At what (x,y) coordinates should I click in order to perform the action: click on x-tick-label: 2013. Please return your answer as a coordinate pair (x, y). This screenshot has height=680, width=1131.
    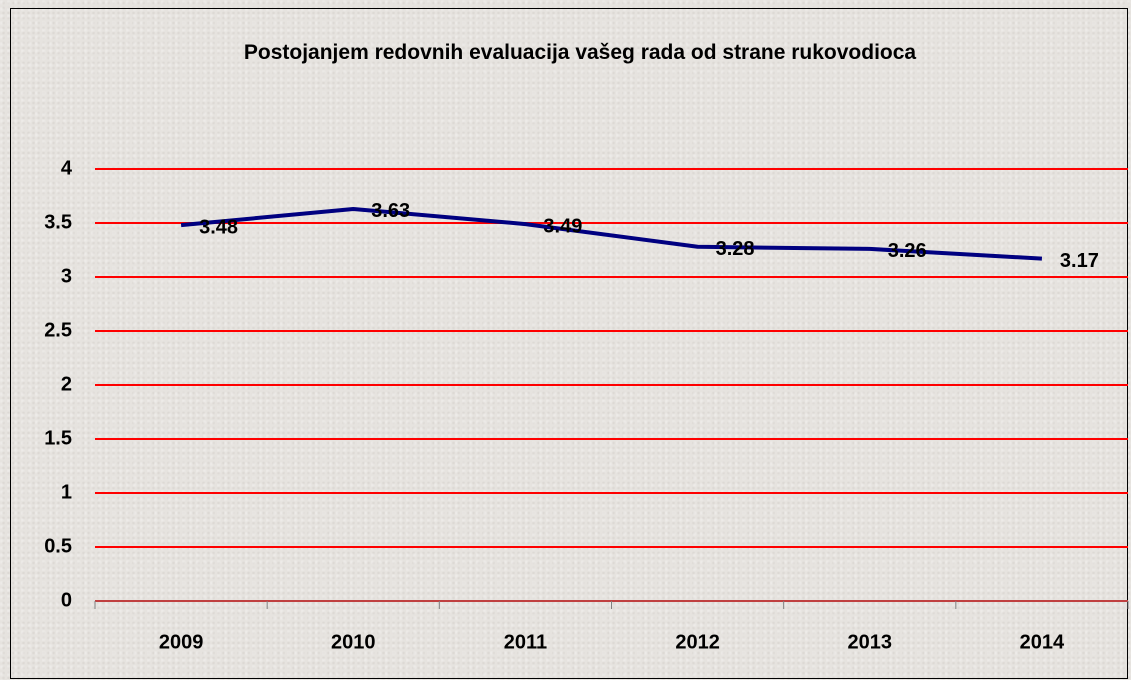
    Looking at the image, I should click on (870, 642).